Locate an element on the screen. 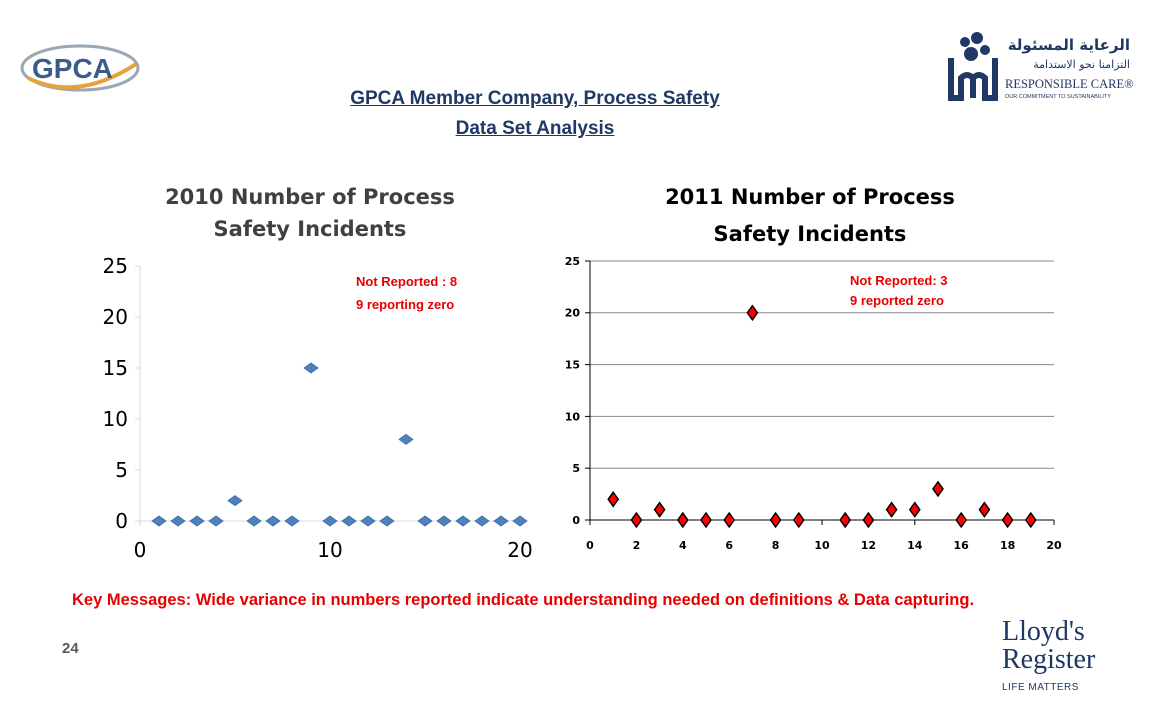 The height and width of the screenshot is (720, 1152). lloyds-register-logo: Lloyd's Register LIFE MATTERS is located at coordinates (1048, 654).